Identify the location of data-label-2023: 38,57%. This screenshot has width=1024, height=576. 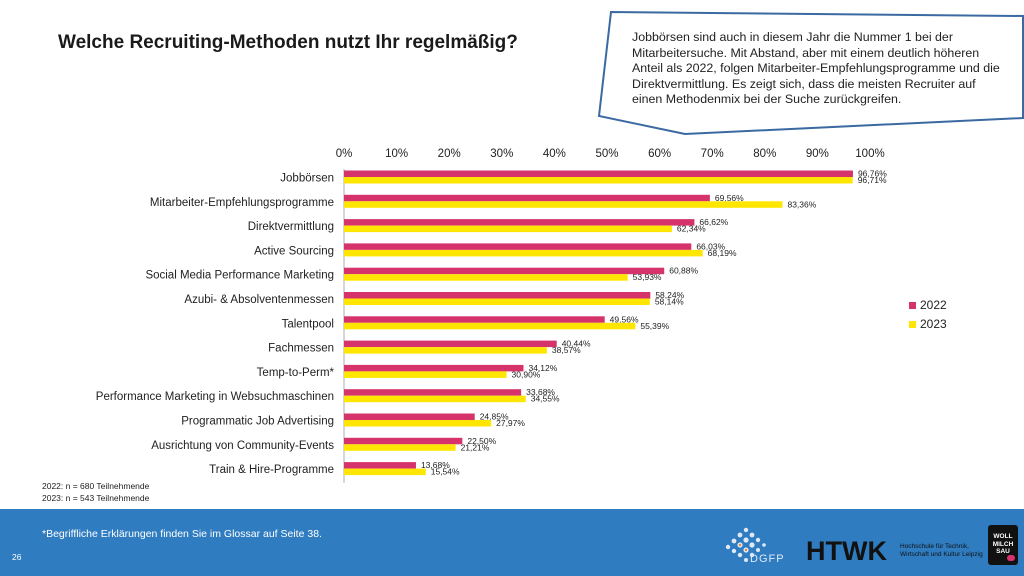
(566, 350).